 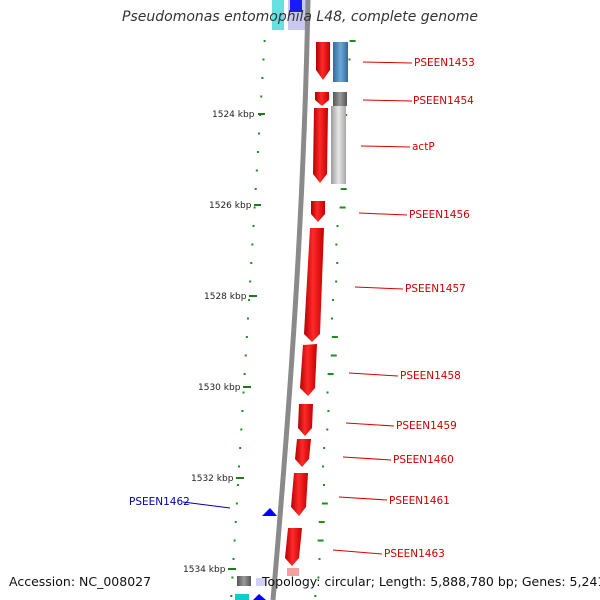 I want to click on leader-line-pseen1459, so click(x=370, y=424).